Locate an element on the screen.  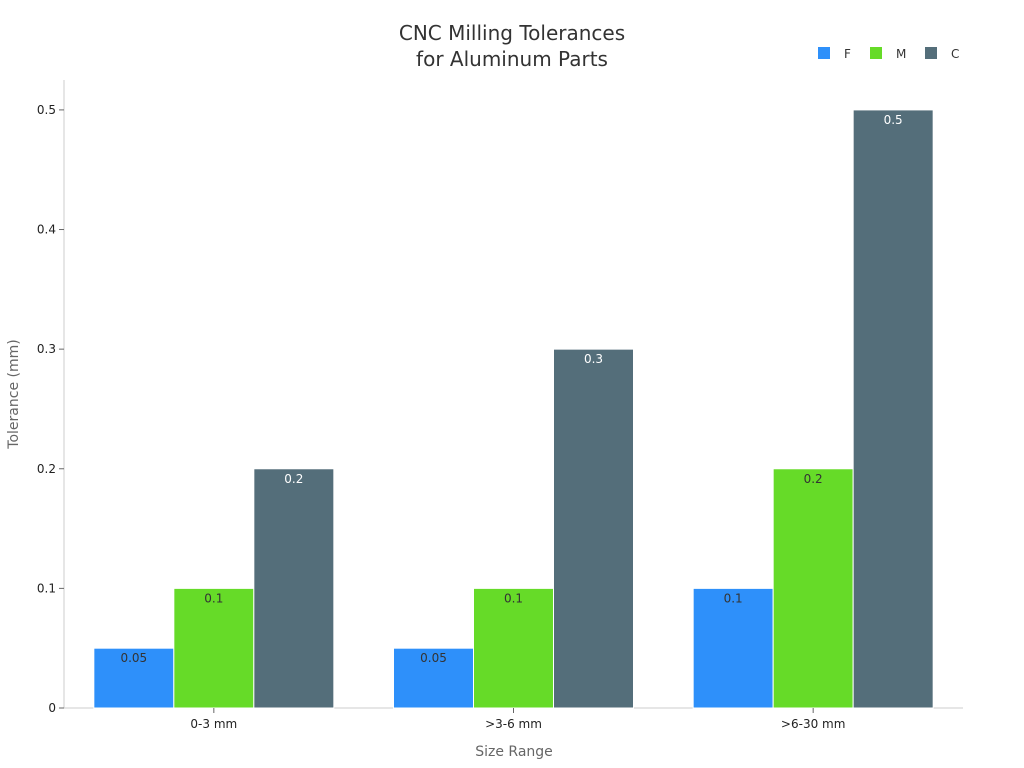
y-tick-label: 0.2 is located at coordinates (46, 469).